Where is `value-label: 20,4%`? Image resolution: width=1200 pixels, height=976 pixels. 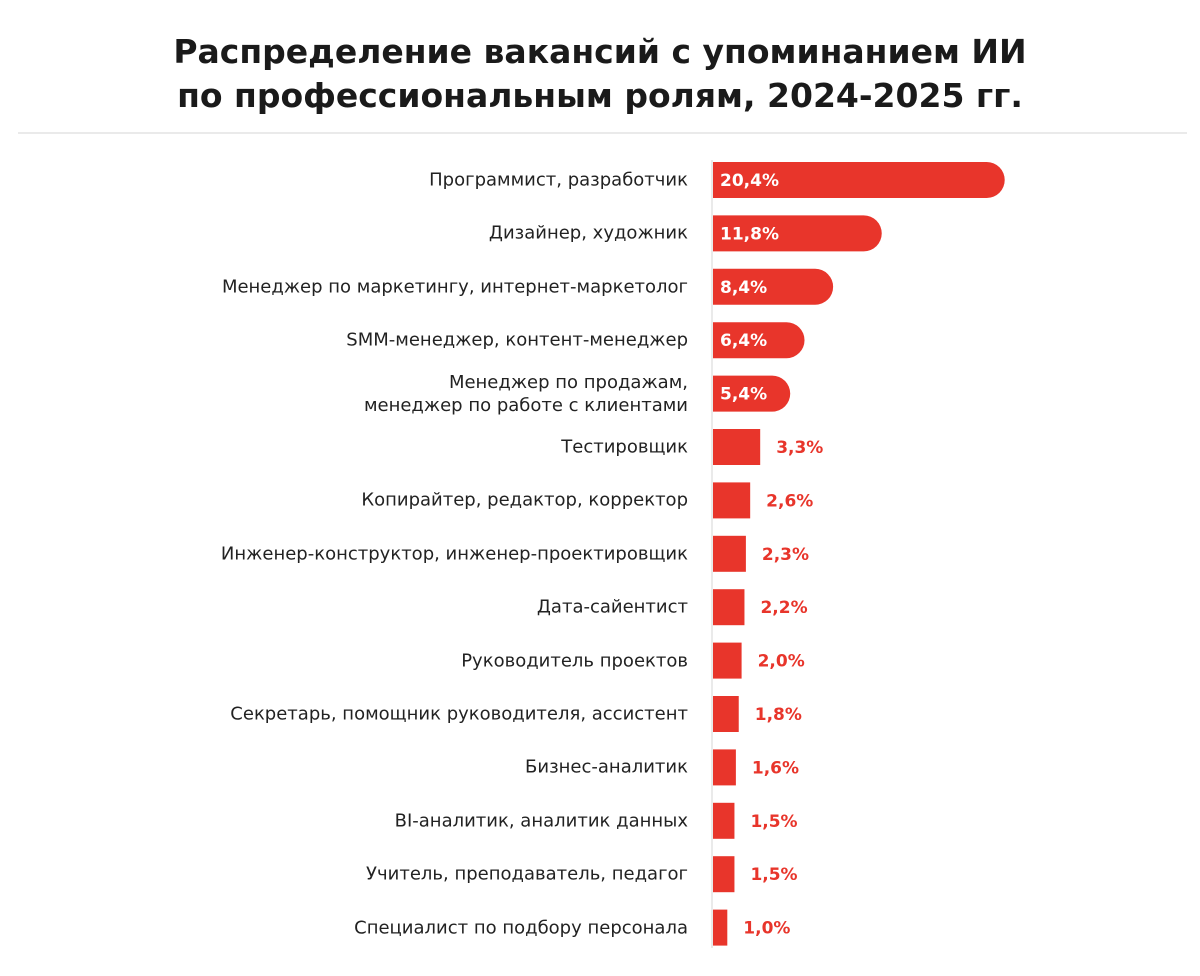
value-label: 20,4% is located at coordinates (749, 181).